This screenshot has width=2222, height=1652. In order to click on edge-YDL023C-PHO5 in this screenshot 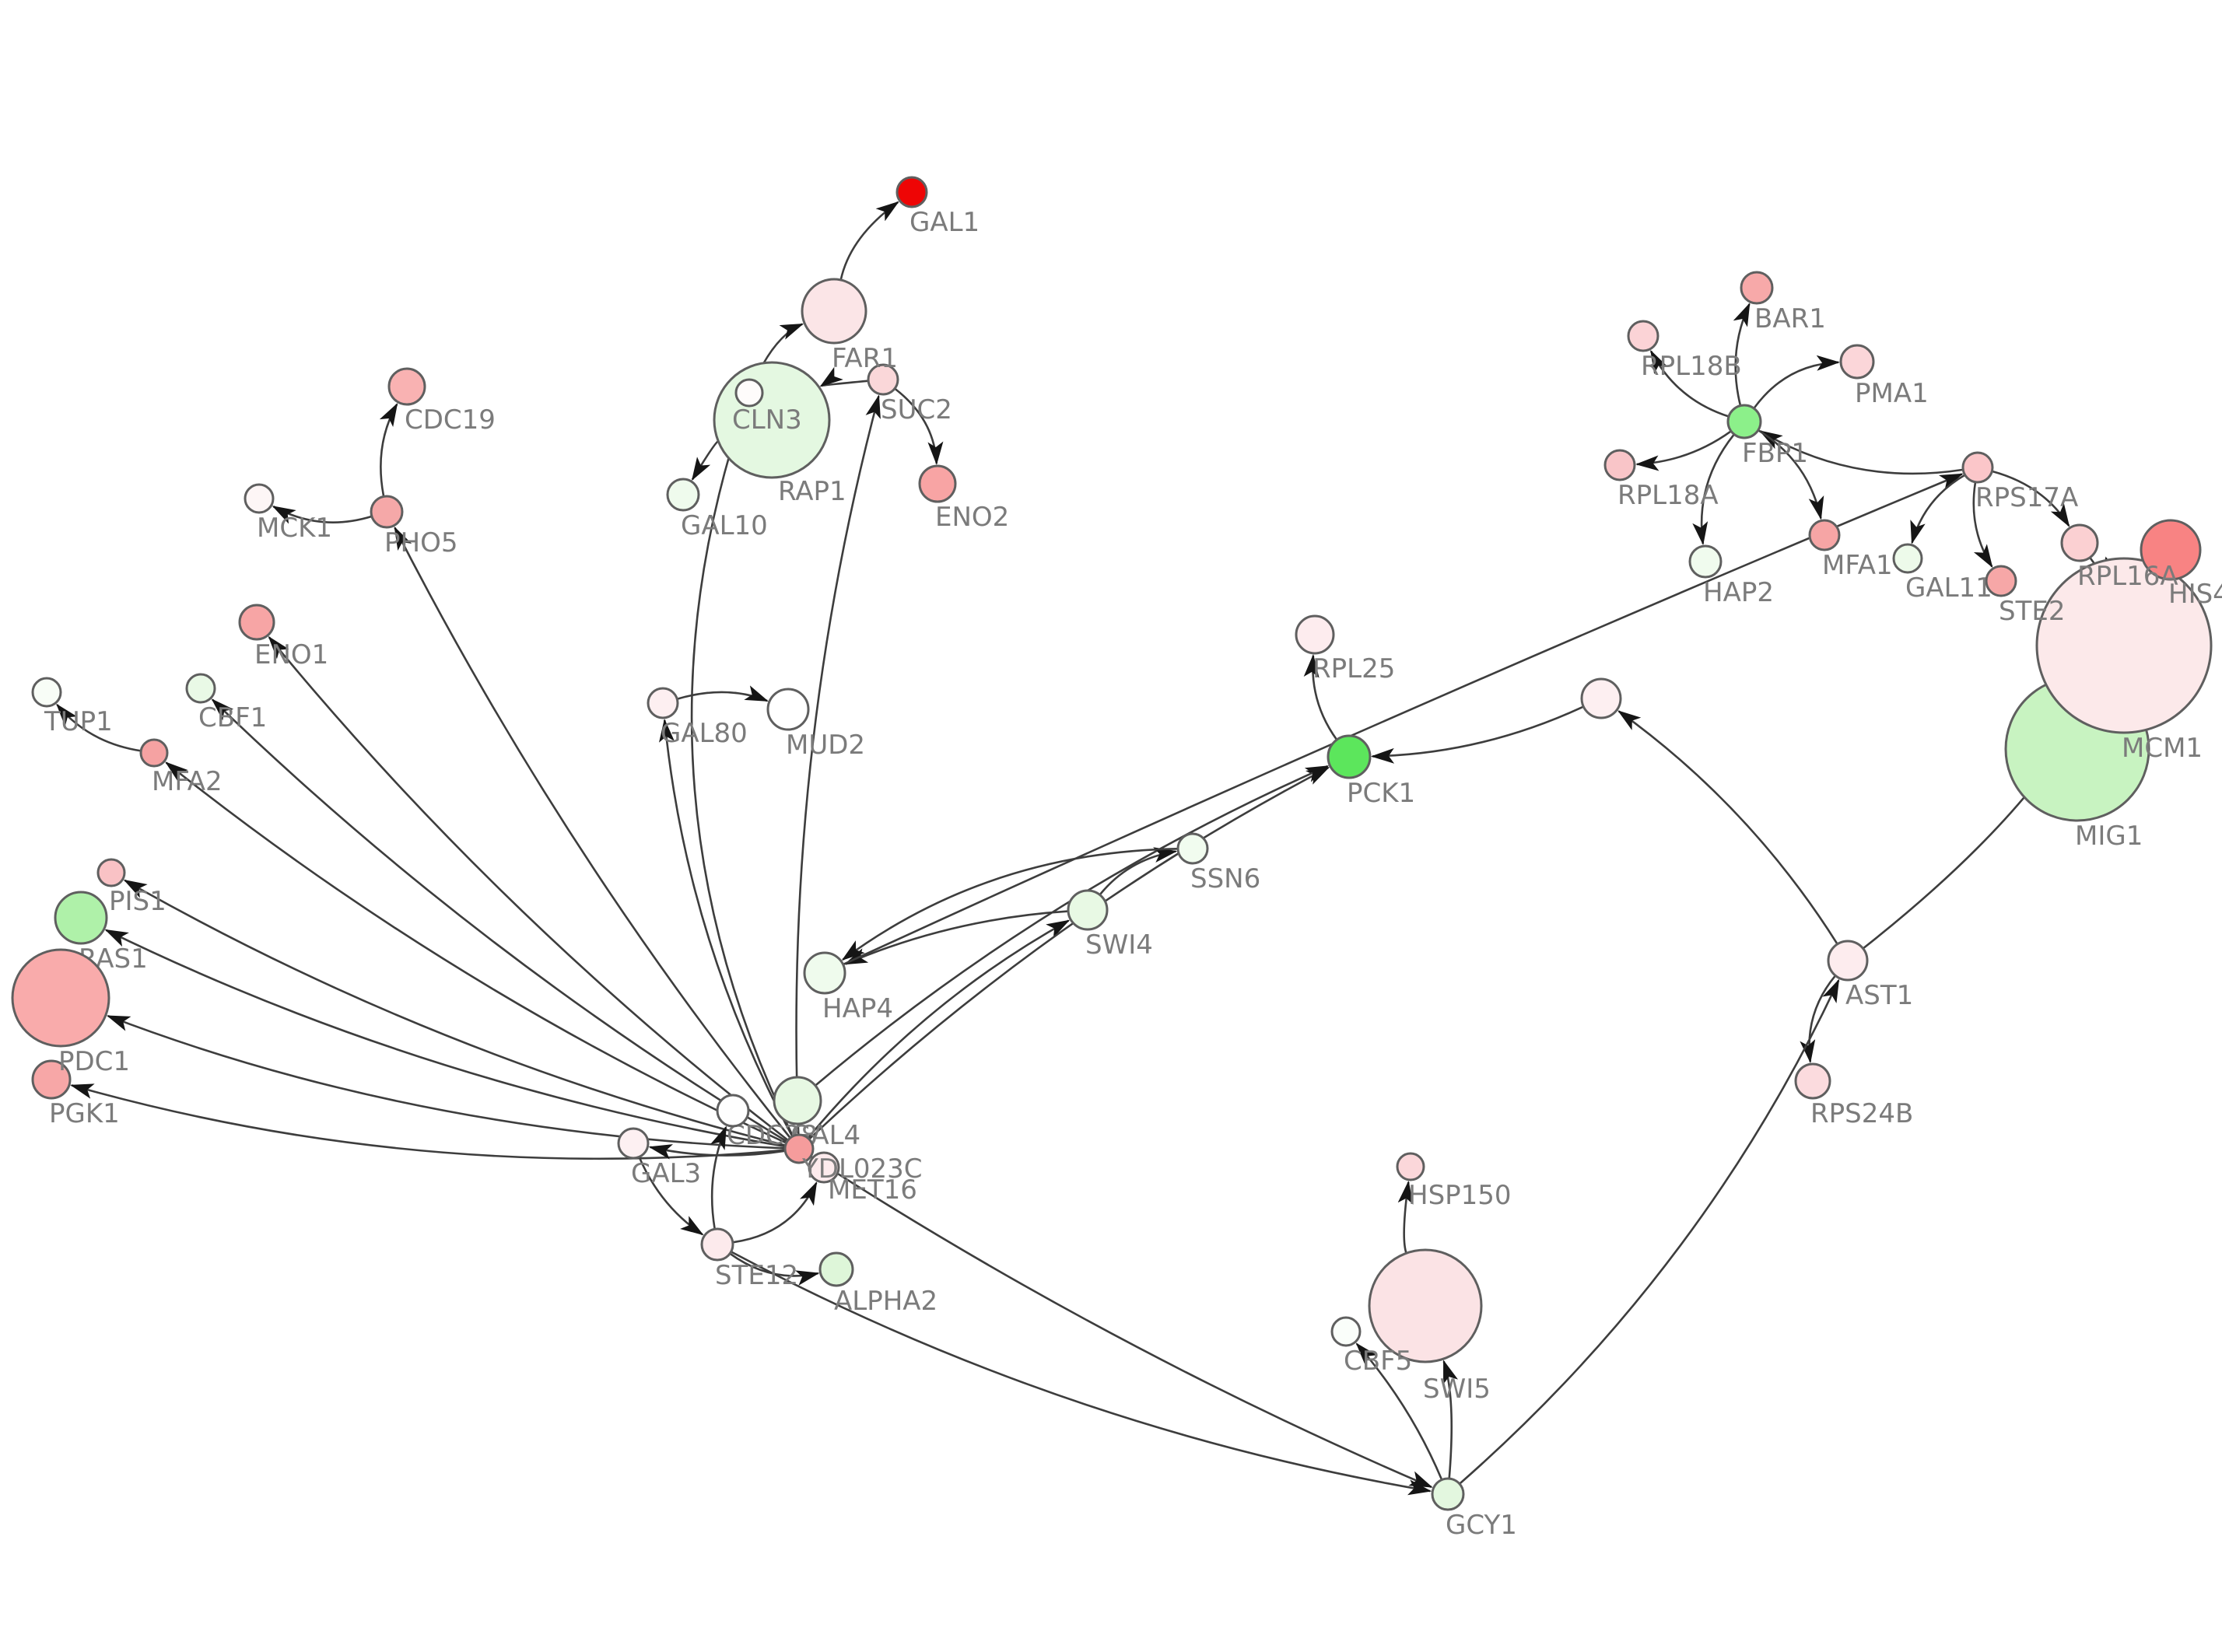, I will do `click(592, 832)`.